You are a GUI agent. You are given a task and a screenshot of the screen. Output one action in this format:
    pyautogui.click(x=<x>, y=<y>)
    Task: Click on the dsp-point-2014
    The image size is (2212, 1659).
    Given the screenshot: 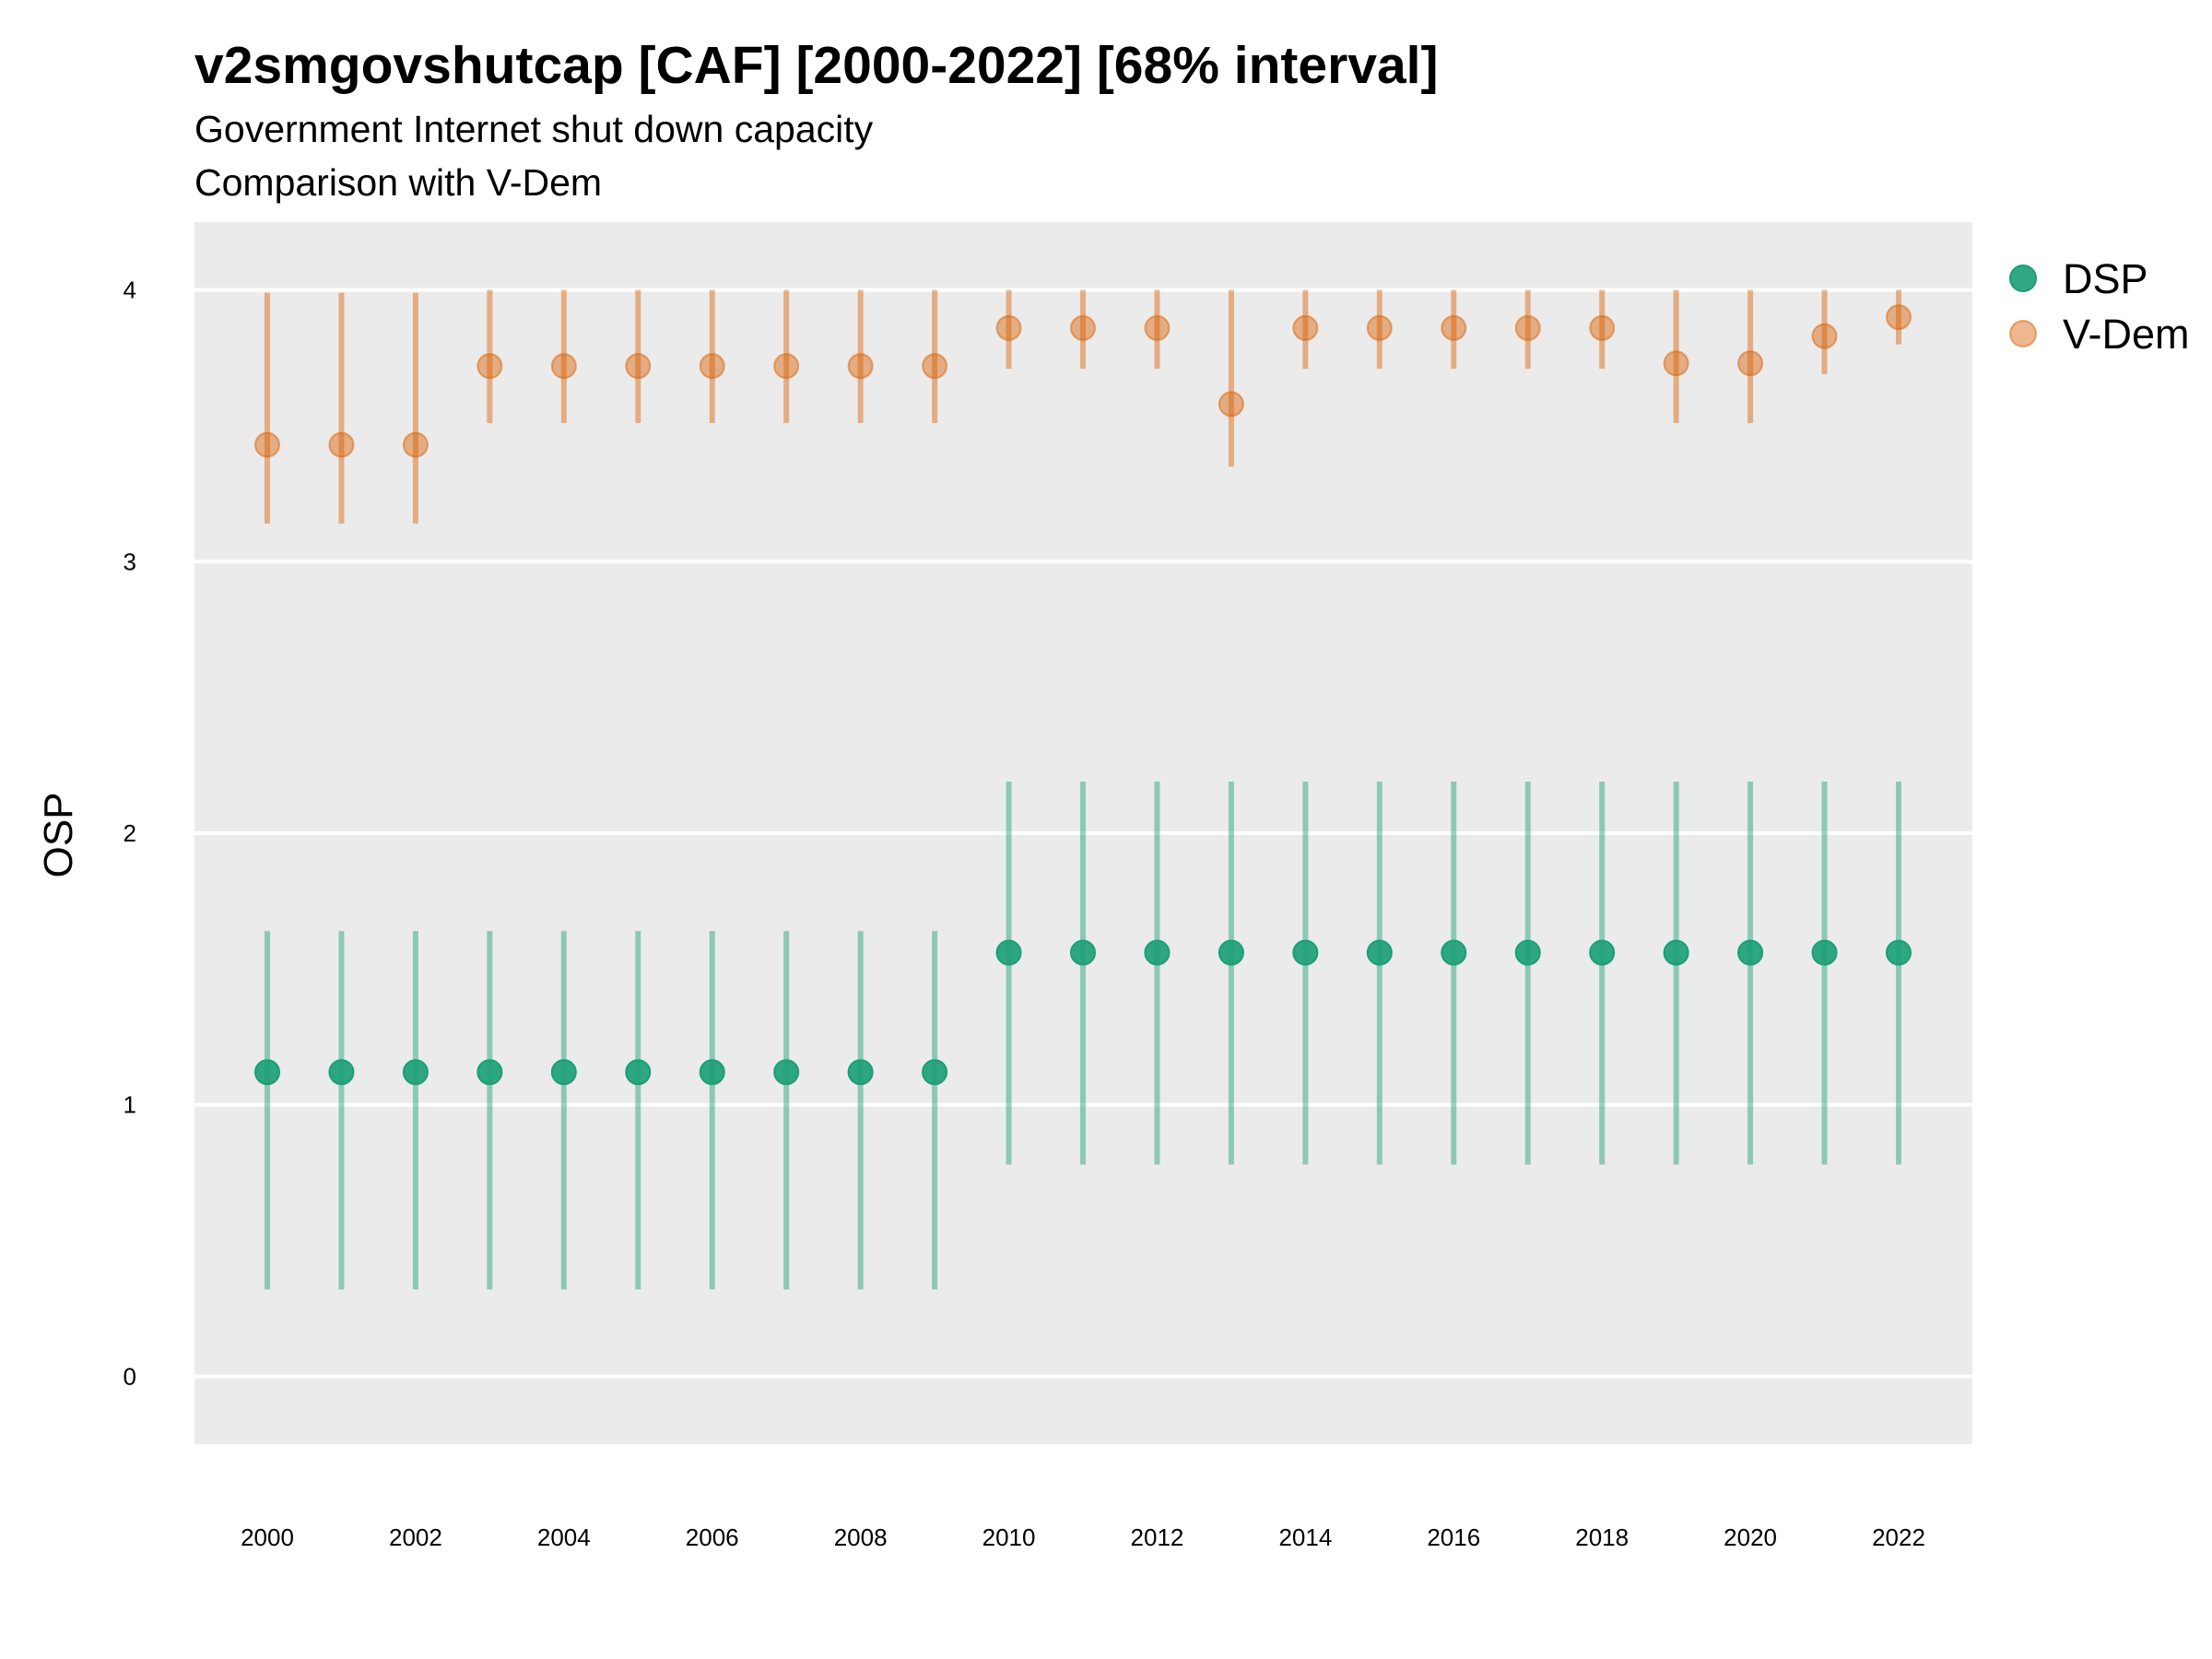 What is the action you would take?
    pyautogui.click(x=1305, y=952)
    